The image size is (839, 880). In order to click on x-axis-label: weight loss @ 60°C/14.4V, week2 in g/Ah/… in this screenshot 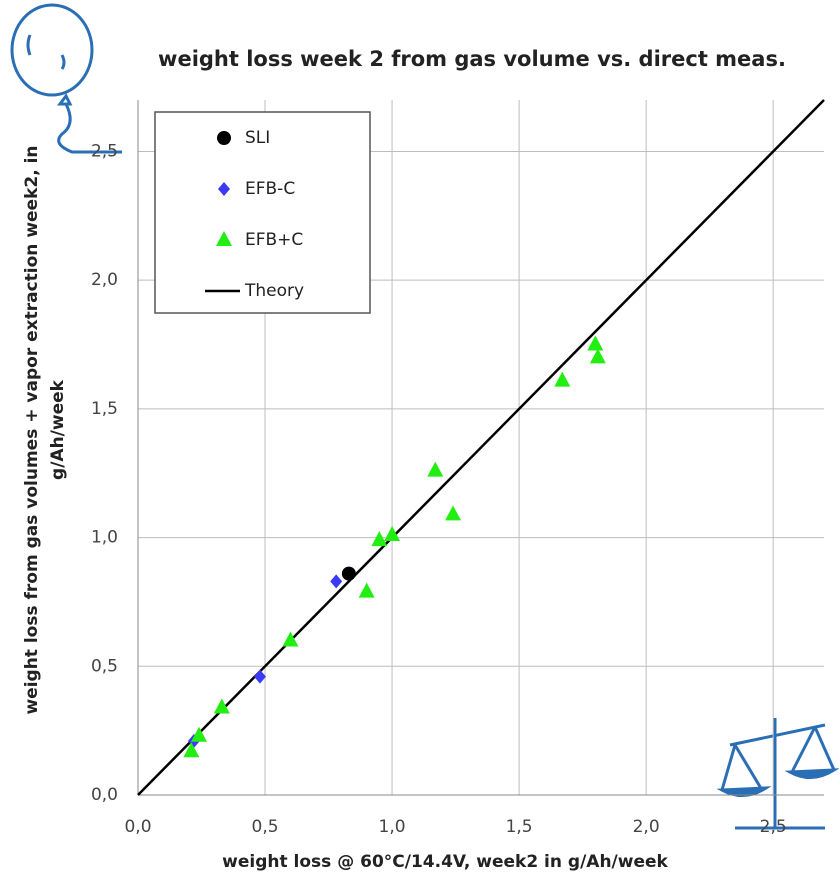, I will do `click(445, 862)`.